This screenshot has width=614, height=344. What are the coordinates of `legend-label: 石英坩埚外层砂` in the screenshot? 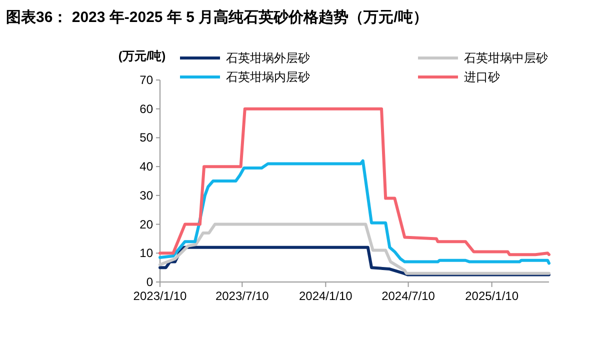 It's located at (268, 58).